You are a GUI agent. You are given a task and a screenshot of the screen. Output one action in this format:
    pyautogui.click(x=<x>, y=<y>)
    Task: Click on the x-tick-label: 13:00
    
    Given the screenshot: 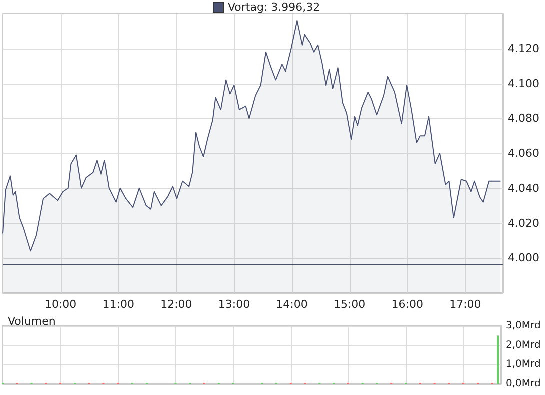 What is the action you would take?
    pyautogui.click(x=234, y=304)
    